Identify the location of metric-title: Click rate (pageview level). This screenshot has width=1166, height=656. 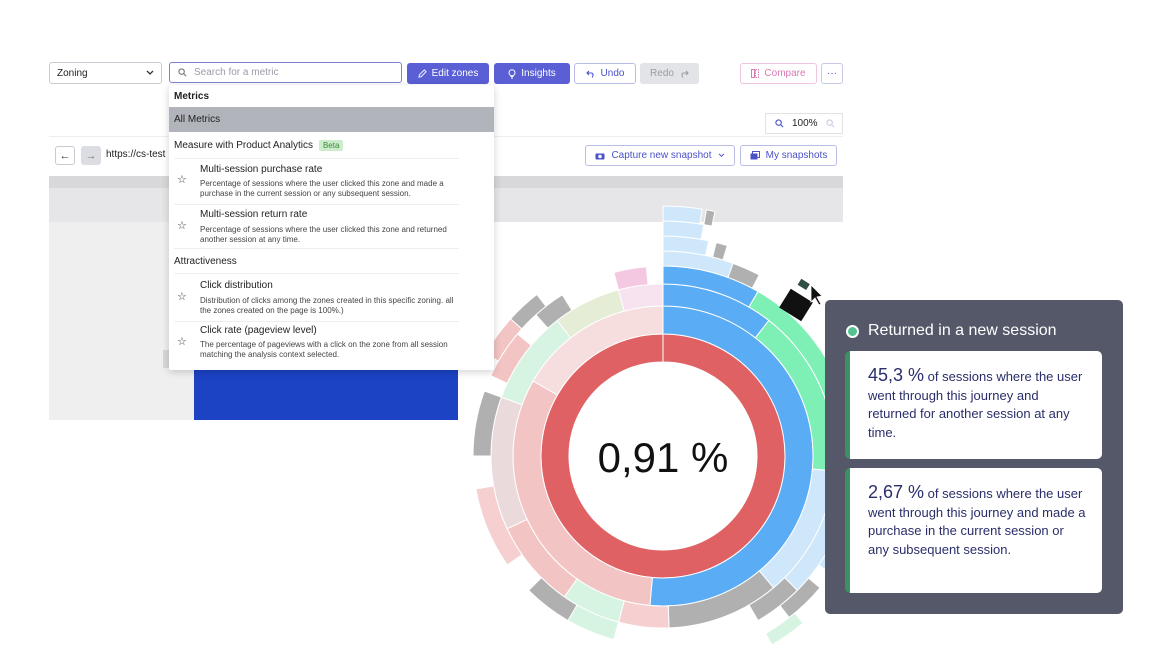
(258, 330).